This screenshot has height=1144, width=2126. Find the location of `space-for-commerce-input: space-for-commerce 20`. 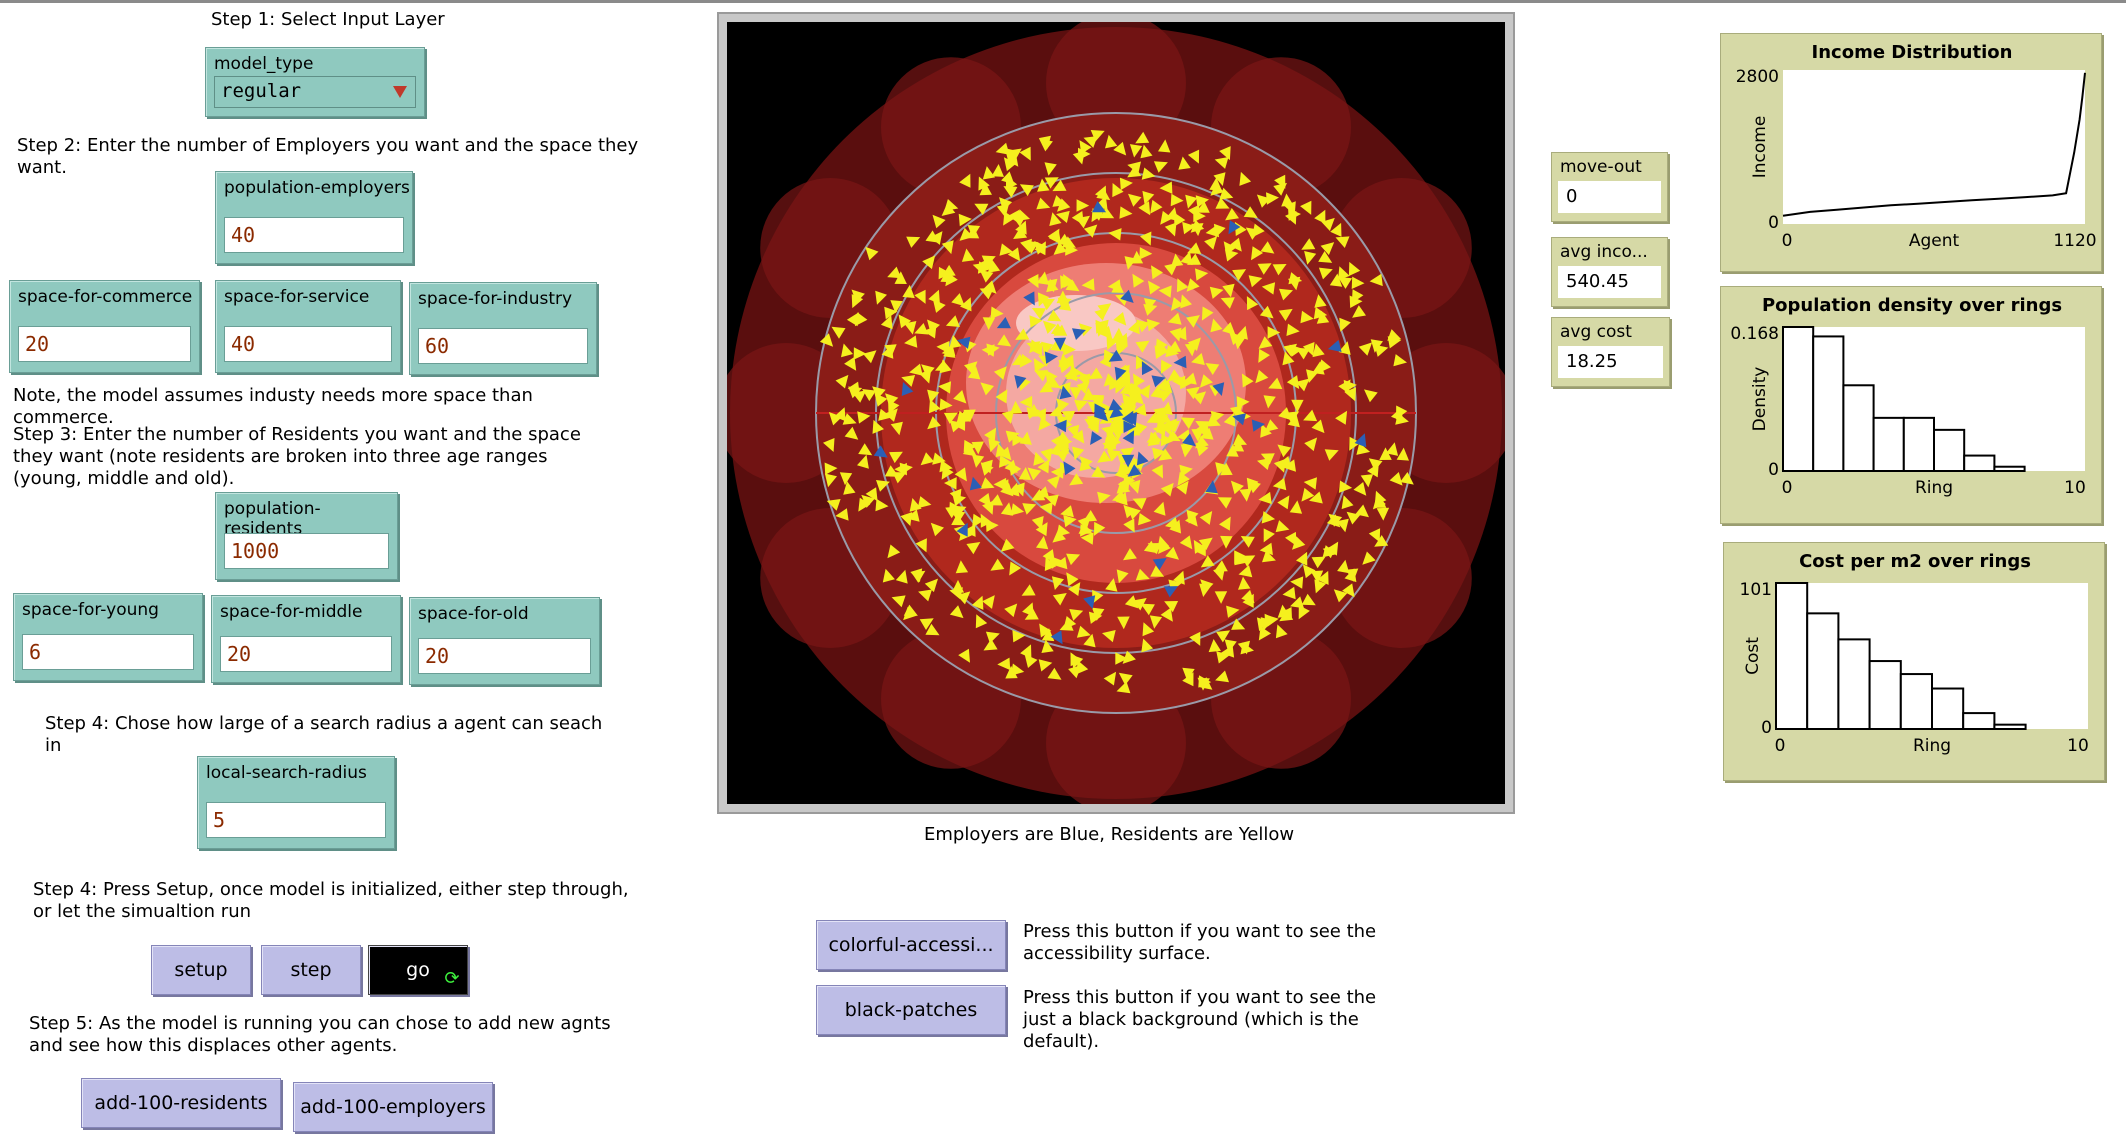

space-for-commerce-input: space-for-commerce 20 is located at coordinates (104, 326).